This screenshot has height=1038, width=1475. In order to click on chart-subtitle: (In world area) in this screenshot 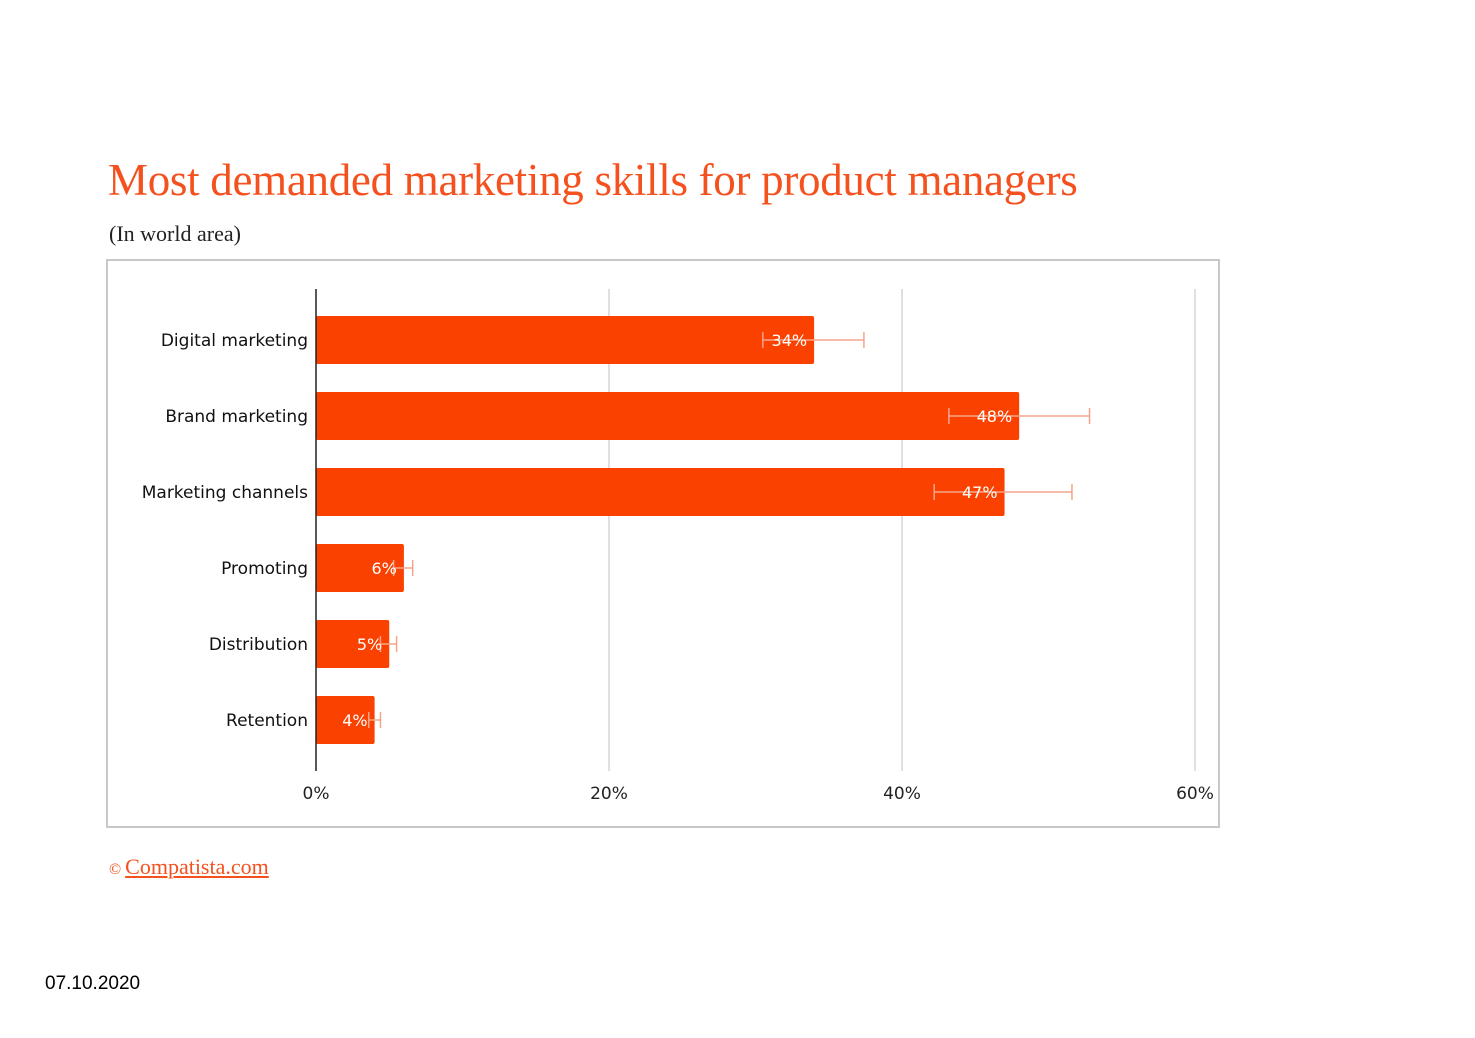, I will do `click(175, 233)`.